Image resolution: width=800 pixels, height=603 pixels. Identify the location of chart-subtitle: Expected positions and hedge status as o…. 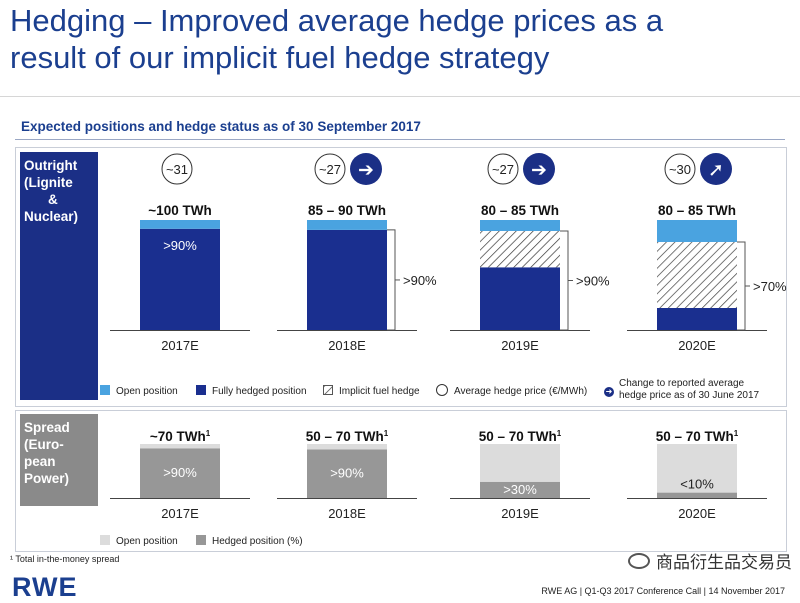
(221, 126).